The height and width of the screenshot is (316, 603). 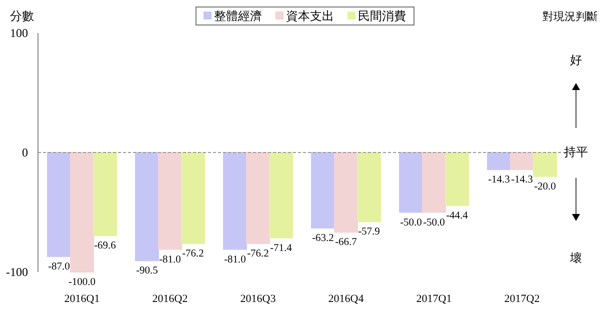 What do you see at coordinates (59, 266) in the screenshot?
I see `data-label: -87.0` at bounding box center [59, 266].